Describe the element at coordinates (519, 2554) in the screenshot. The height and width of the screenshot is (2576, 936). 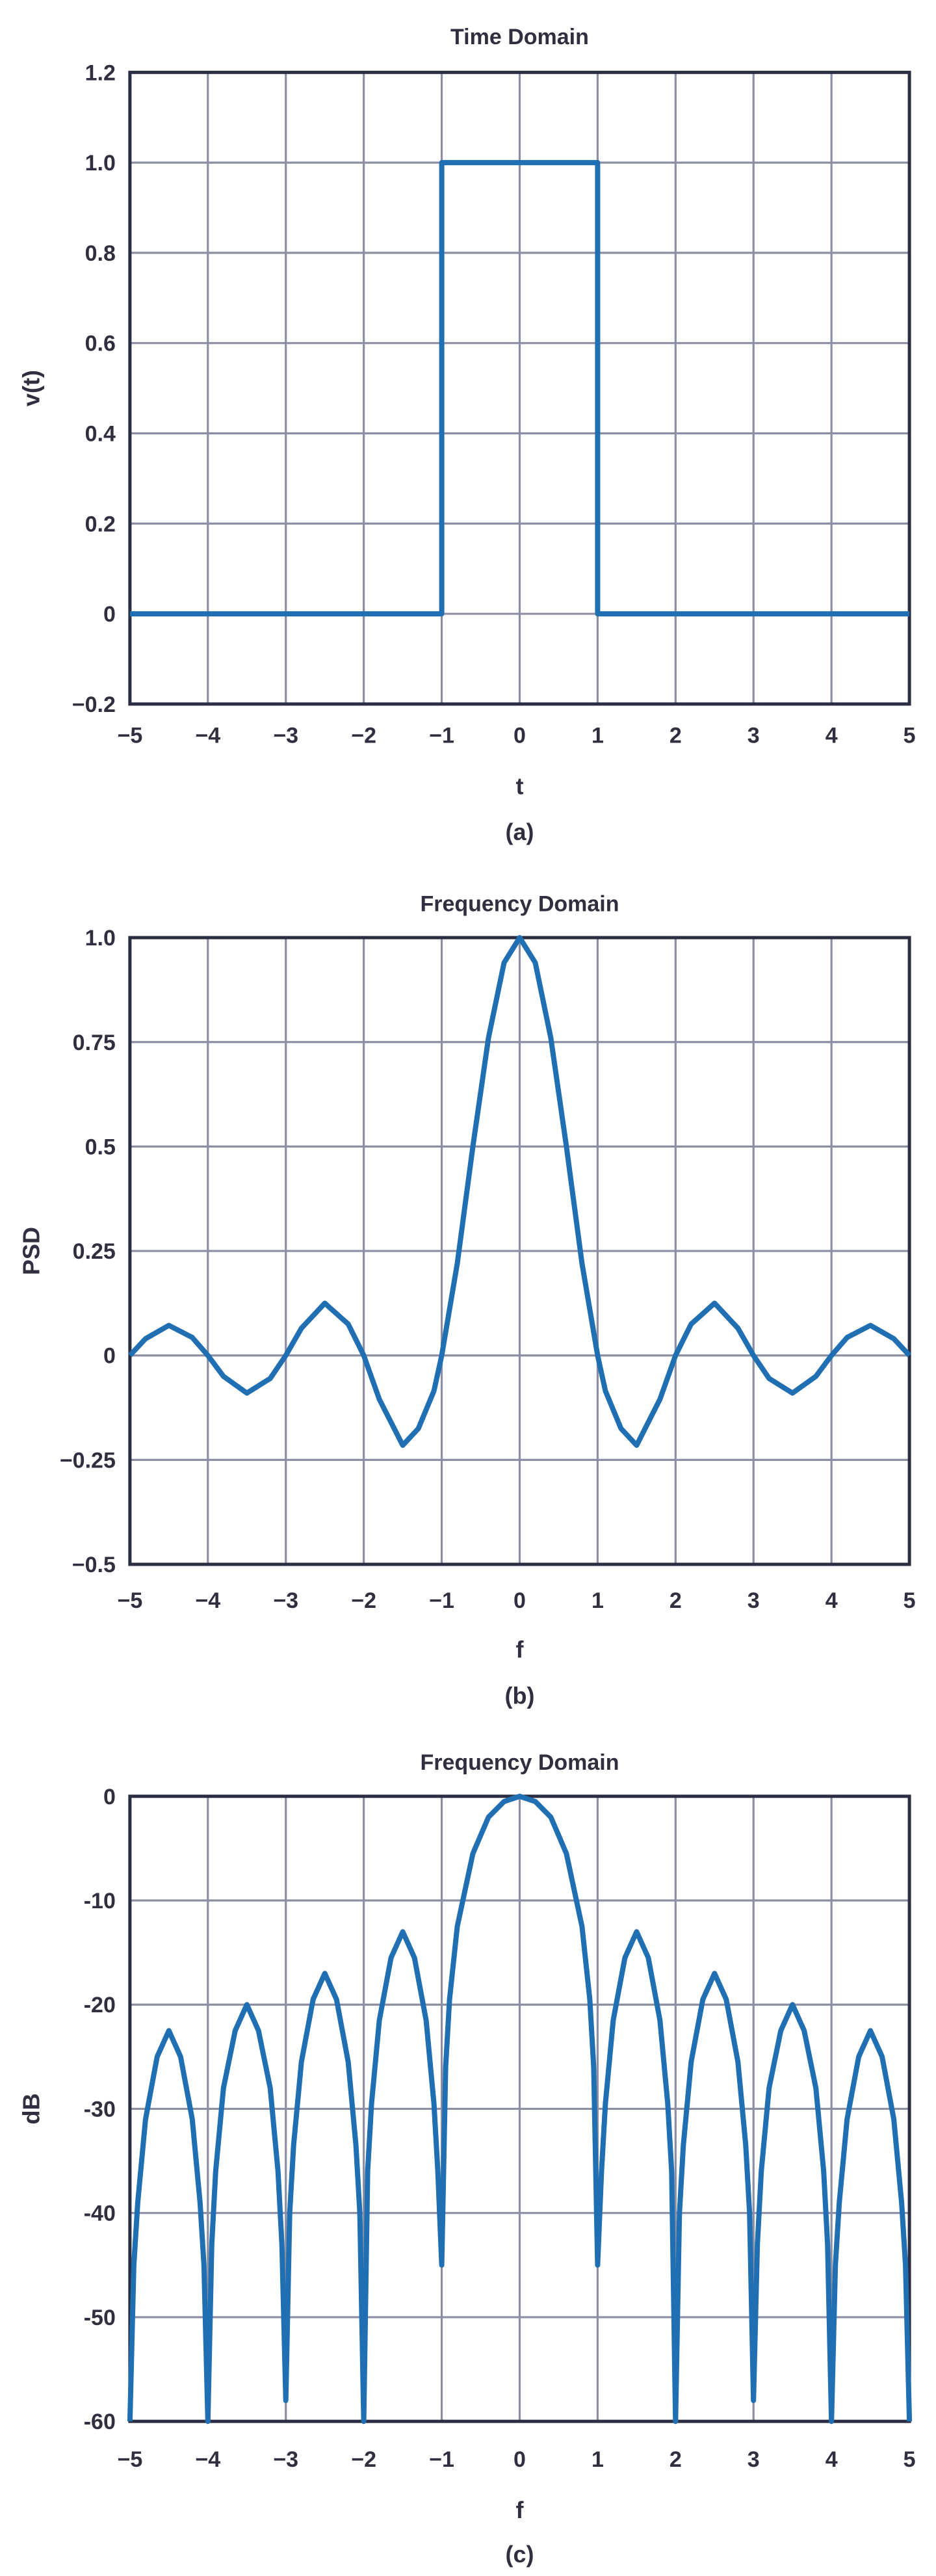
I see `caption-c: (c)` at that location.